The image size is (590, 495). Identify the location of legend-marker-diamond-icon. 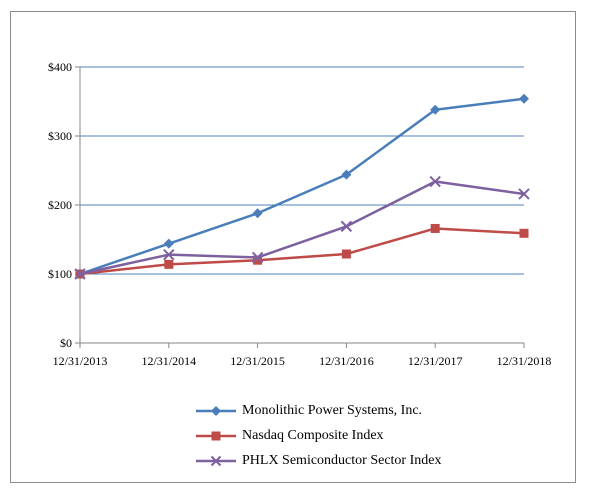
(216, 410).